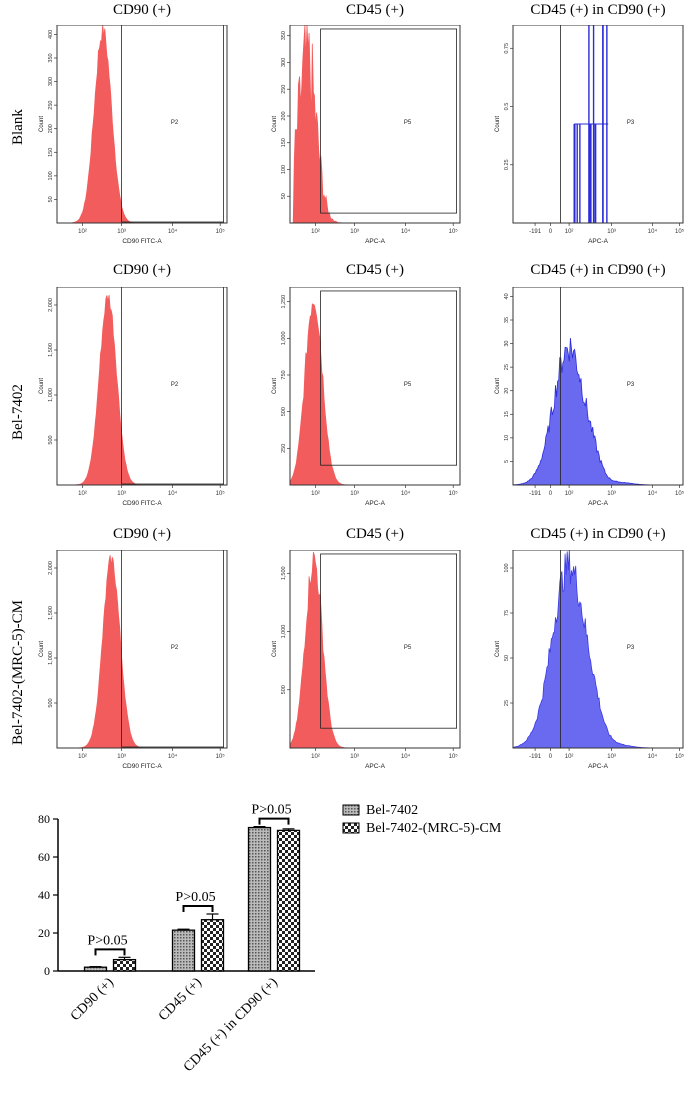 Image resolution: width=690 pixels, height=1101 pixels. I want to click on y-tick-label: 350, so click(284, 35).